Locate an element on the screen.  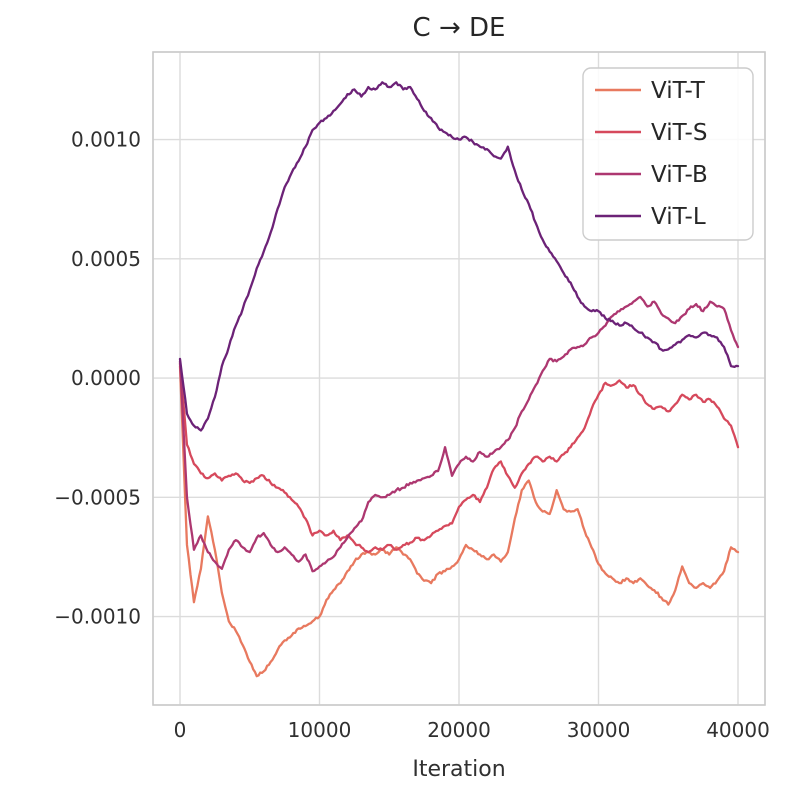
svg-text: −0.0010 is located at coordinates (97, 617).